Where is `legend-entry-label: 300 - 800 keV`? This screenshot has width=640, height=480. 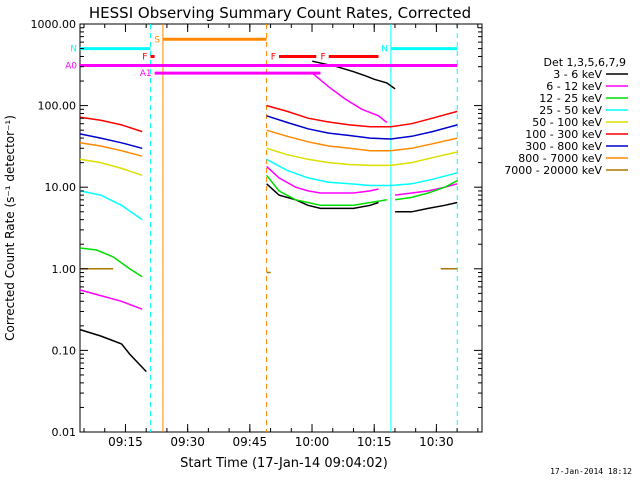 legend-entry-label: 300 - 800 keV is located at coordinates (563, 146).